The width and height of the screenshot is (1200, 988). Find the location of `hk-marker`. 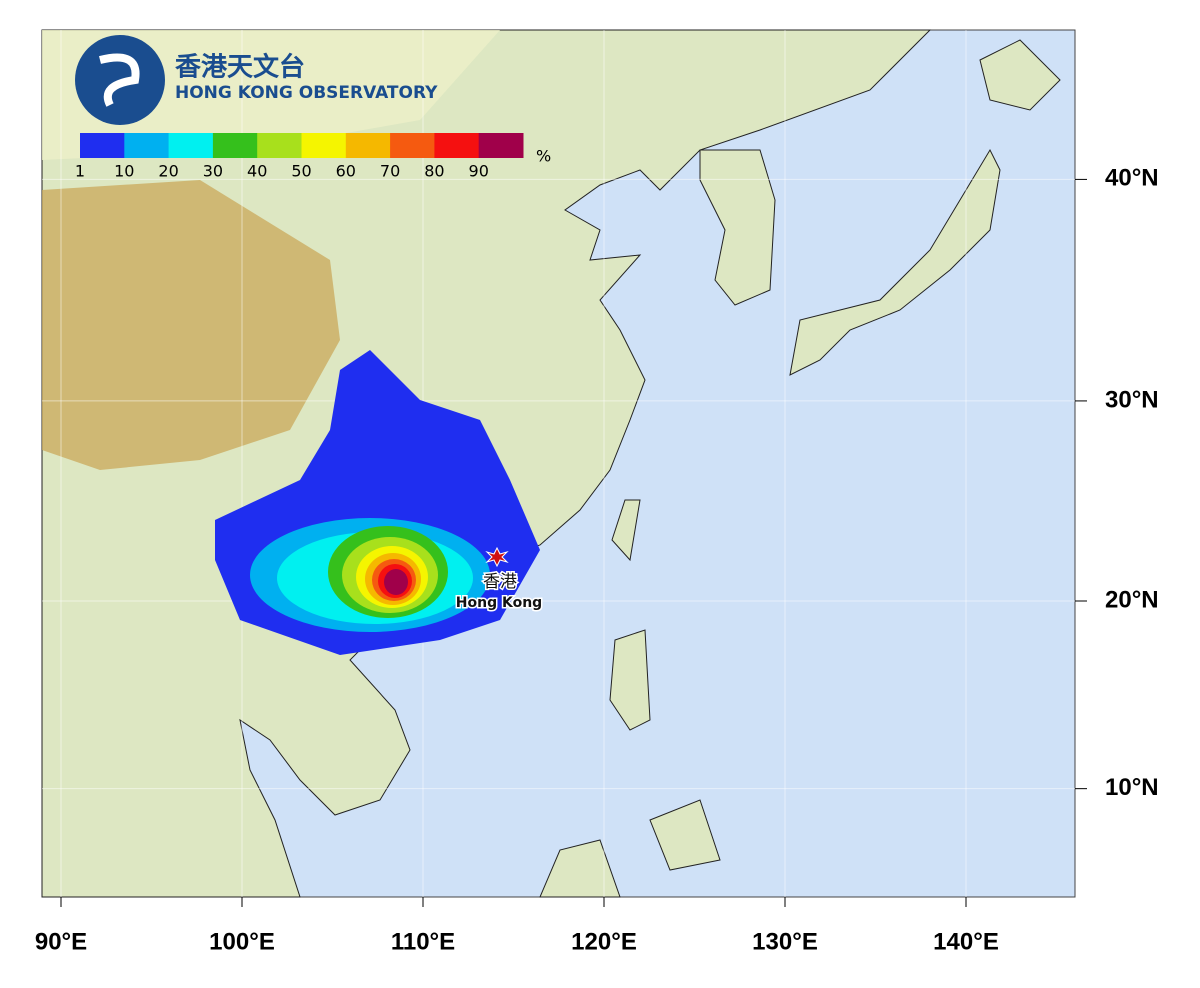

hk-marker is located at coordinates (497, 557).